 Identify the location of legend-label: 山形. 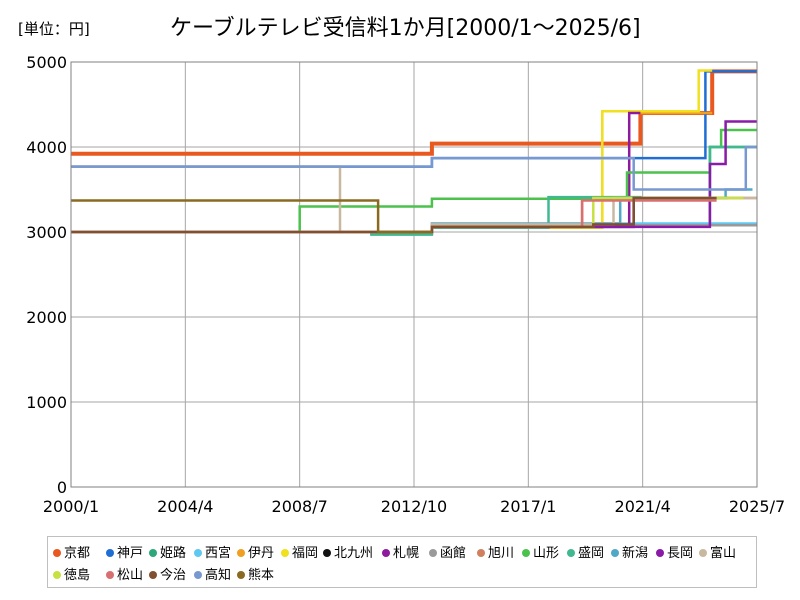
(546, 553).